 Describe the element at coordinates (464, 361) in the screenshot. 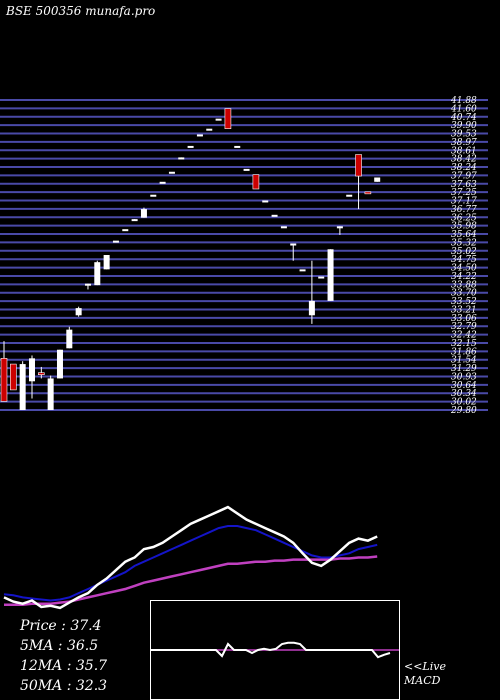

I see `price-tick-label: 31.54` at that location.